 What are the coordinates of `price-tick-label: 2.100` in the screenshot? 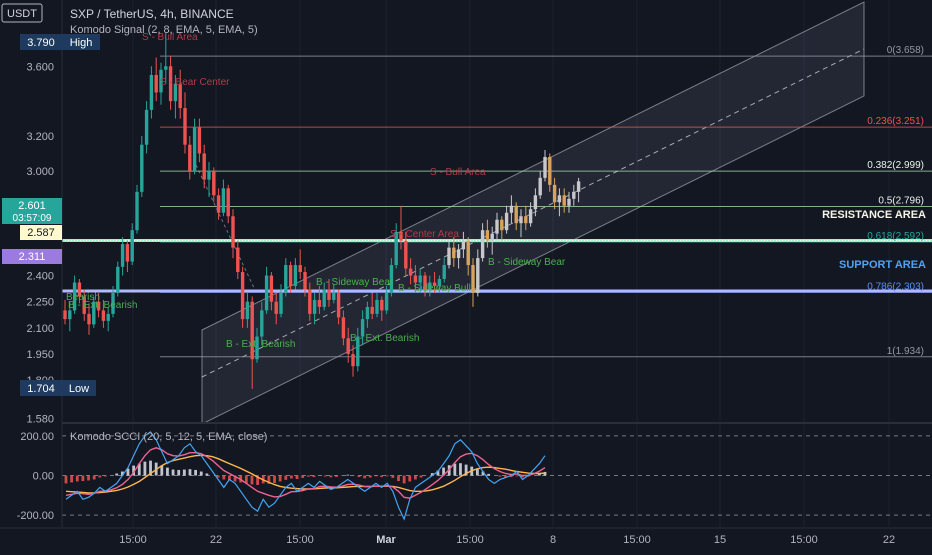 It's located at (40, 329).